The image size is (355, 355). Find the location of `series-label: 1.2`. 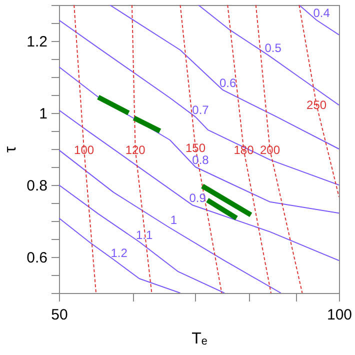

series-label: 1.2 is located at coordinates (119, 253).